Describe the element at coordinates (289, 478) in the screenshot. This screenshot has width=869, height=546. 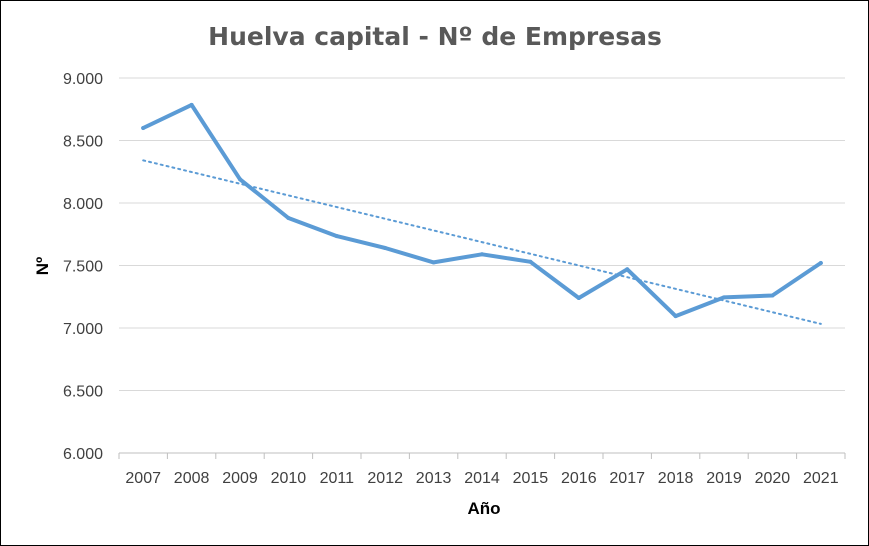
I see `x-tick-label: 2010` at that location.